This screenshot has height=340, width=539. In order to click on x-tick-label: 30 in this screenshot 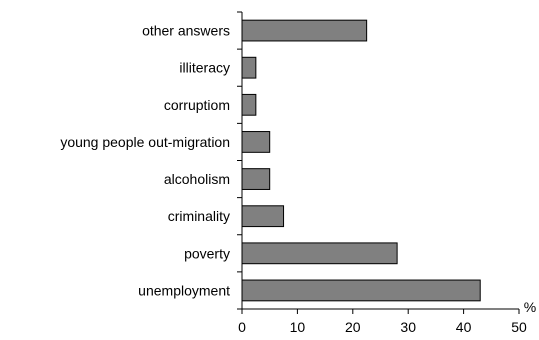, I will do `click(408, 327)`.